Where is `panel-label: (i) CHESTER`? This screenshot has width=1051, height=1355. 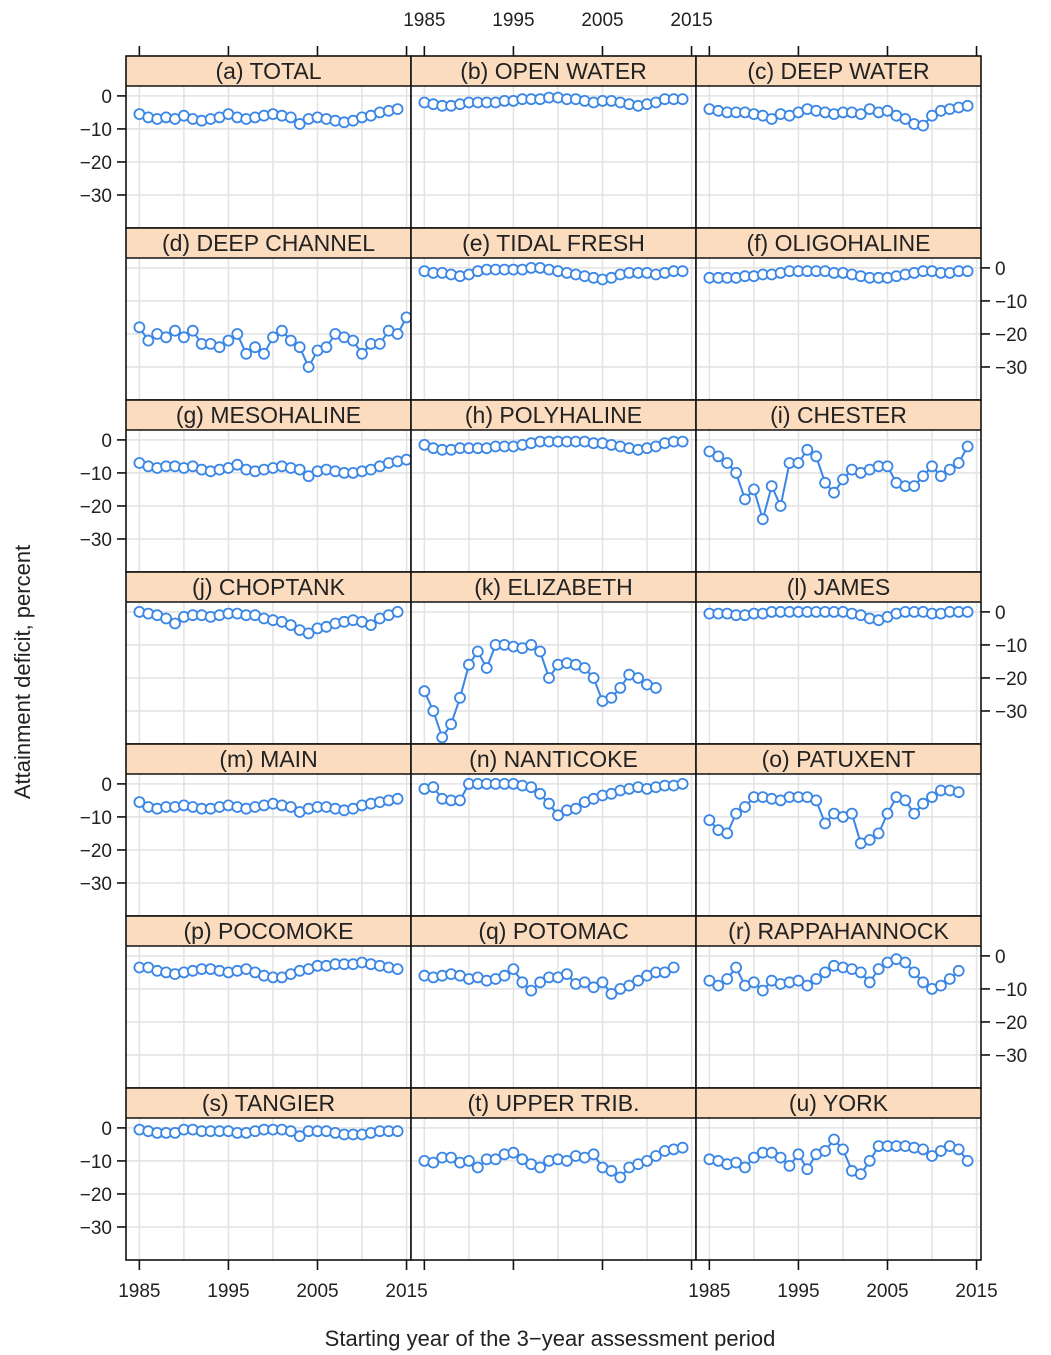
panel-label: (i) CHESTER is located at coordinates (838, 415).